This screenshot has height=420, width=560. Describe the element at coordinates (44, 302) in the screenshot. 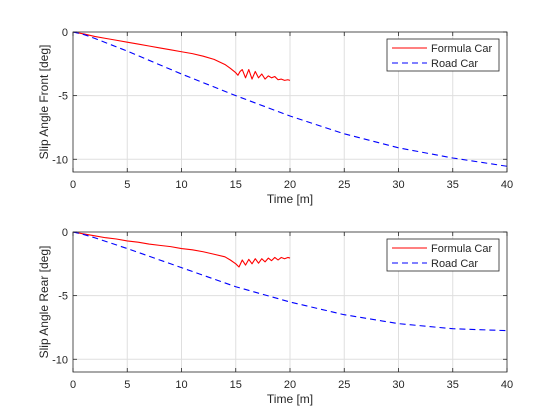

I see `y-axis-label: Slip Angle Rear [deg]` at that location.